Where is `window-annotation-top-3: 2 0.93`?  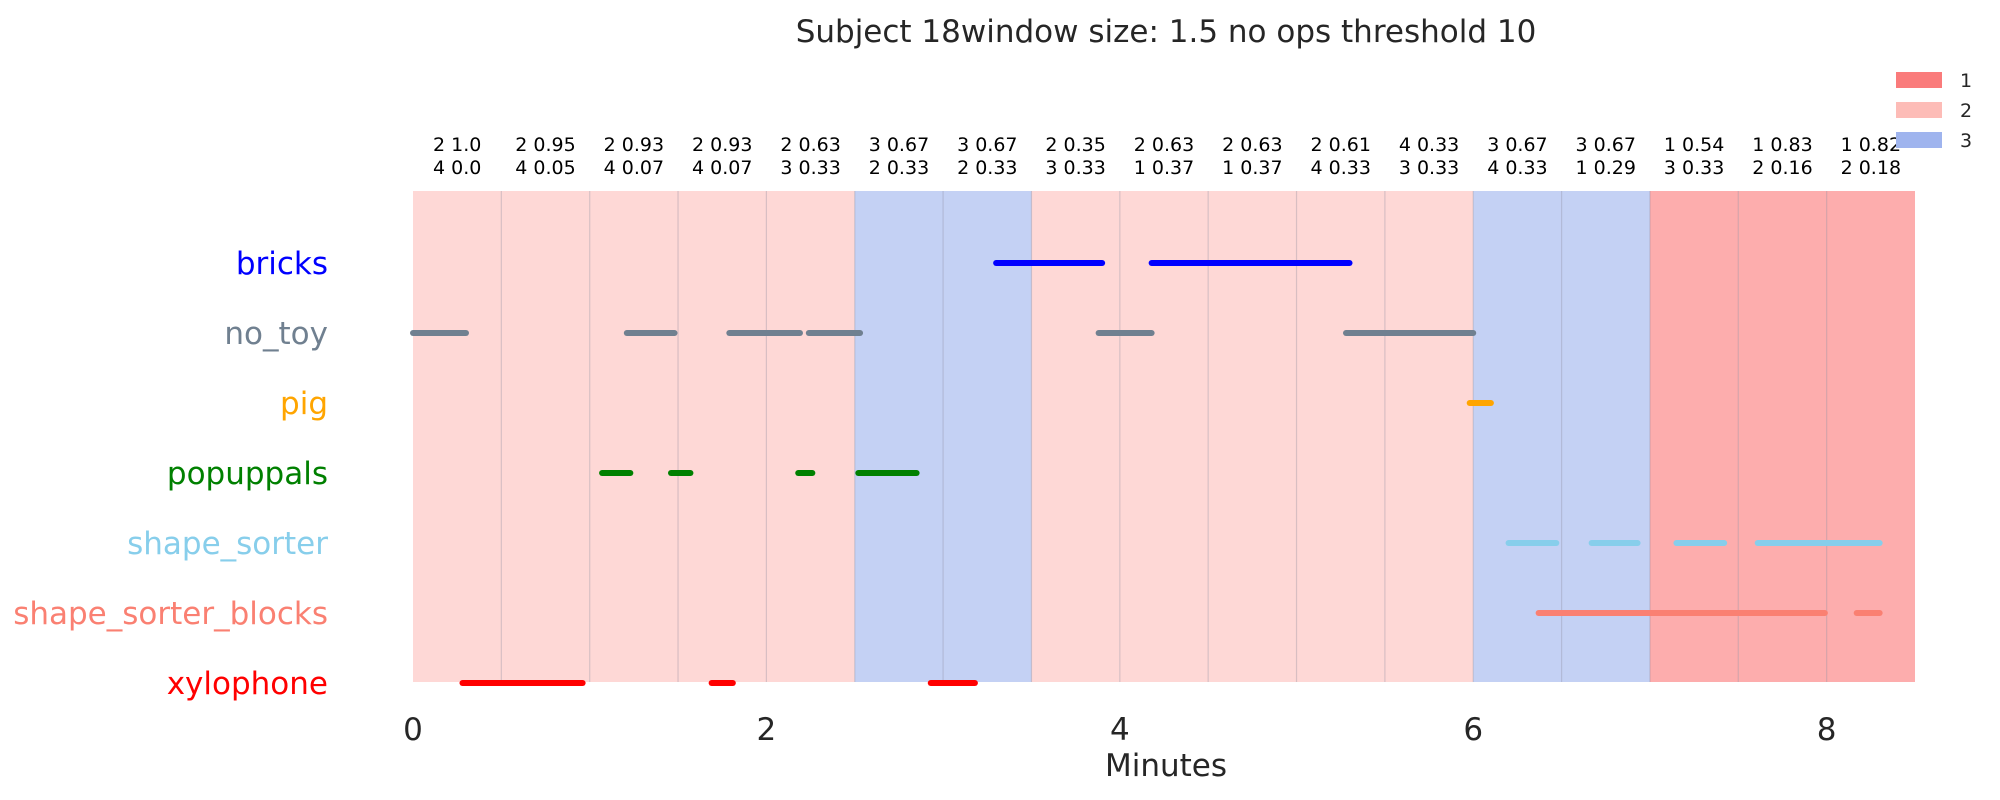 window-annotation-top-3: 2 0.93 is located at coordinates (722, 145).